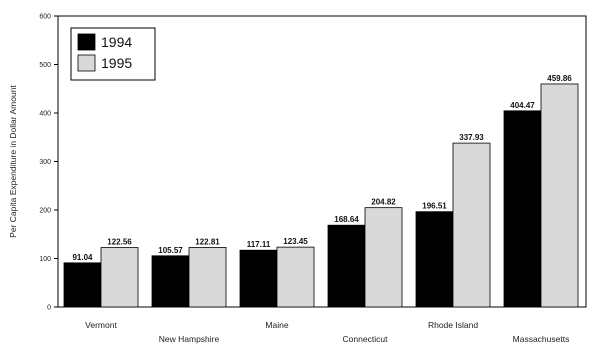 Image resolution: width=595 pixels, height=347 pixels. Describe the element at coordinates (45, 259) in the screenshot. I see `y-tick-label: 100` at that location.